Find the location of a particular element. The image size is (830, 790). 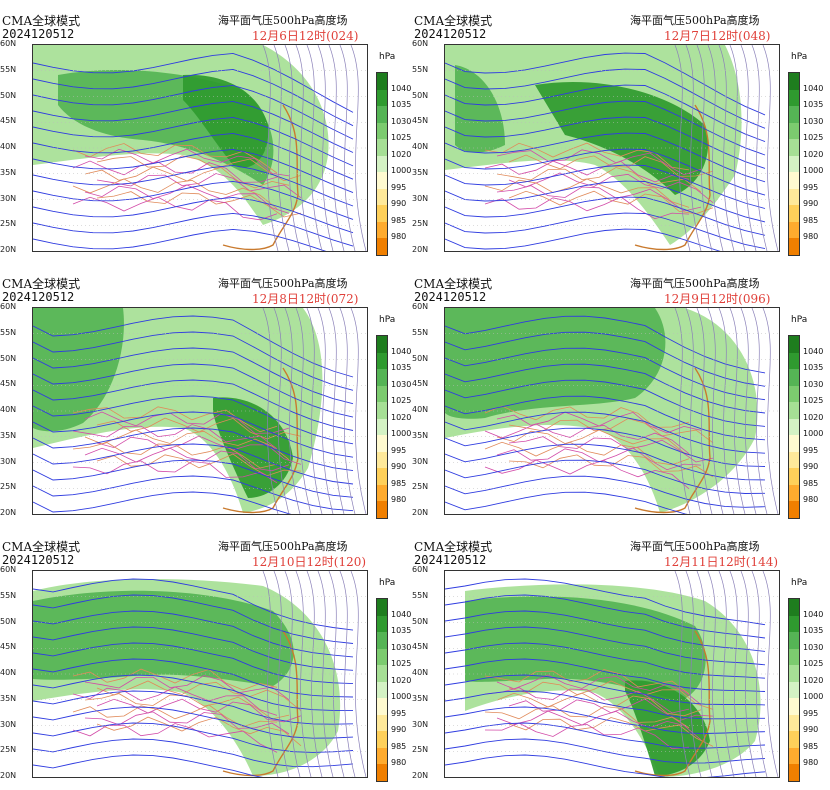

latitude-label: 20N is located at coordinates (420, 512).